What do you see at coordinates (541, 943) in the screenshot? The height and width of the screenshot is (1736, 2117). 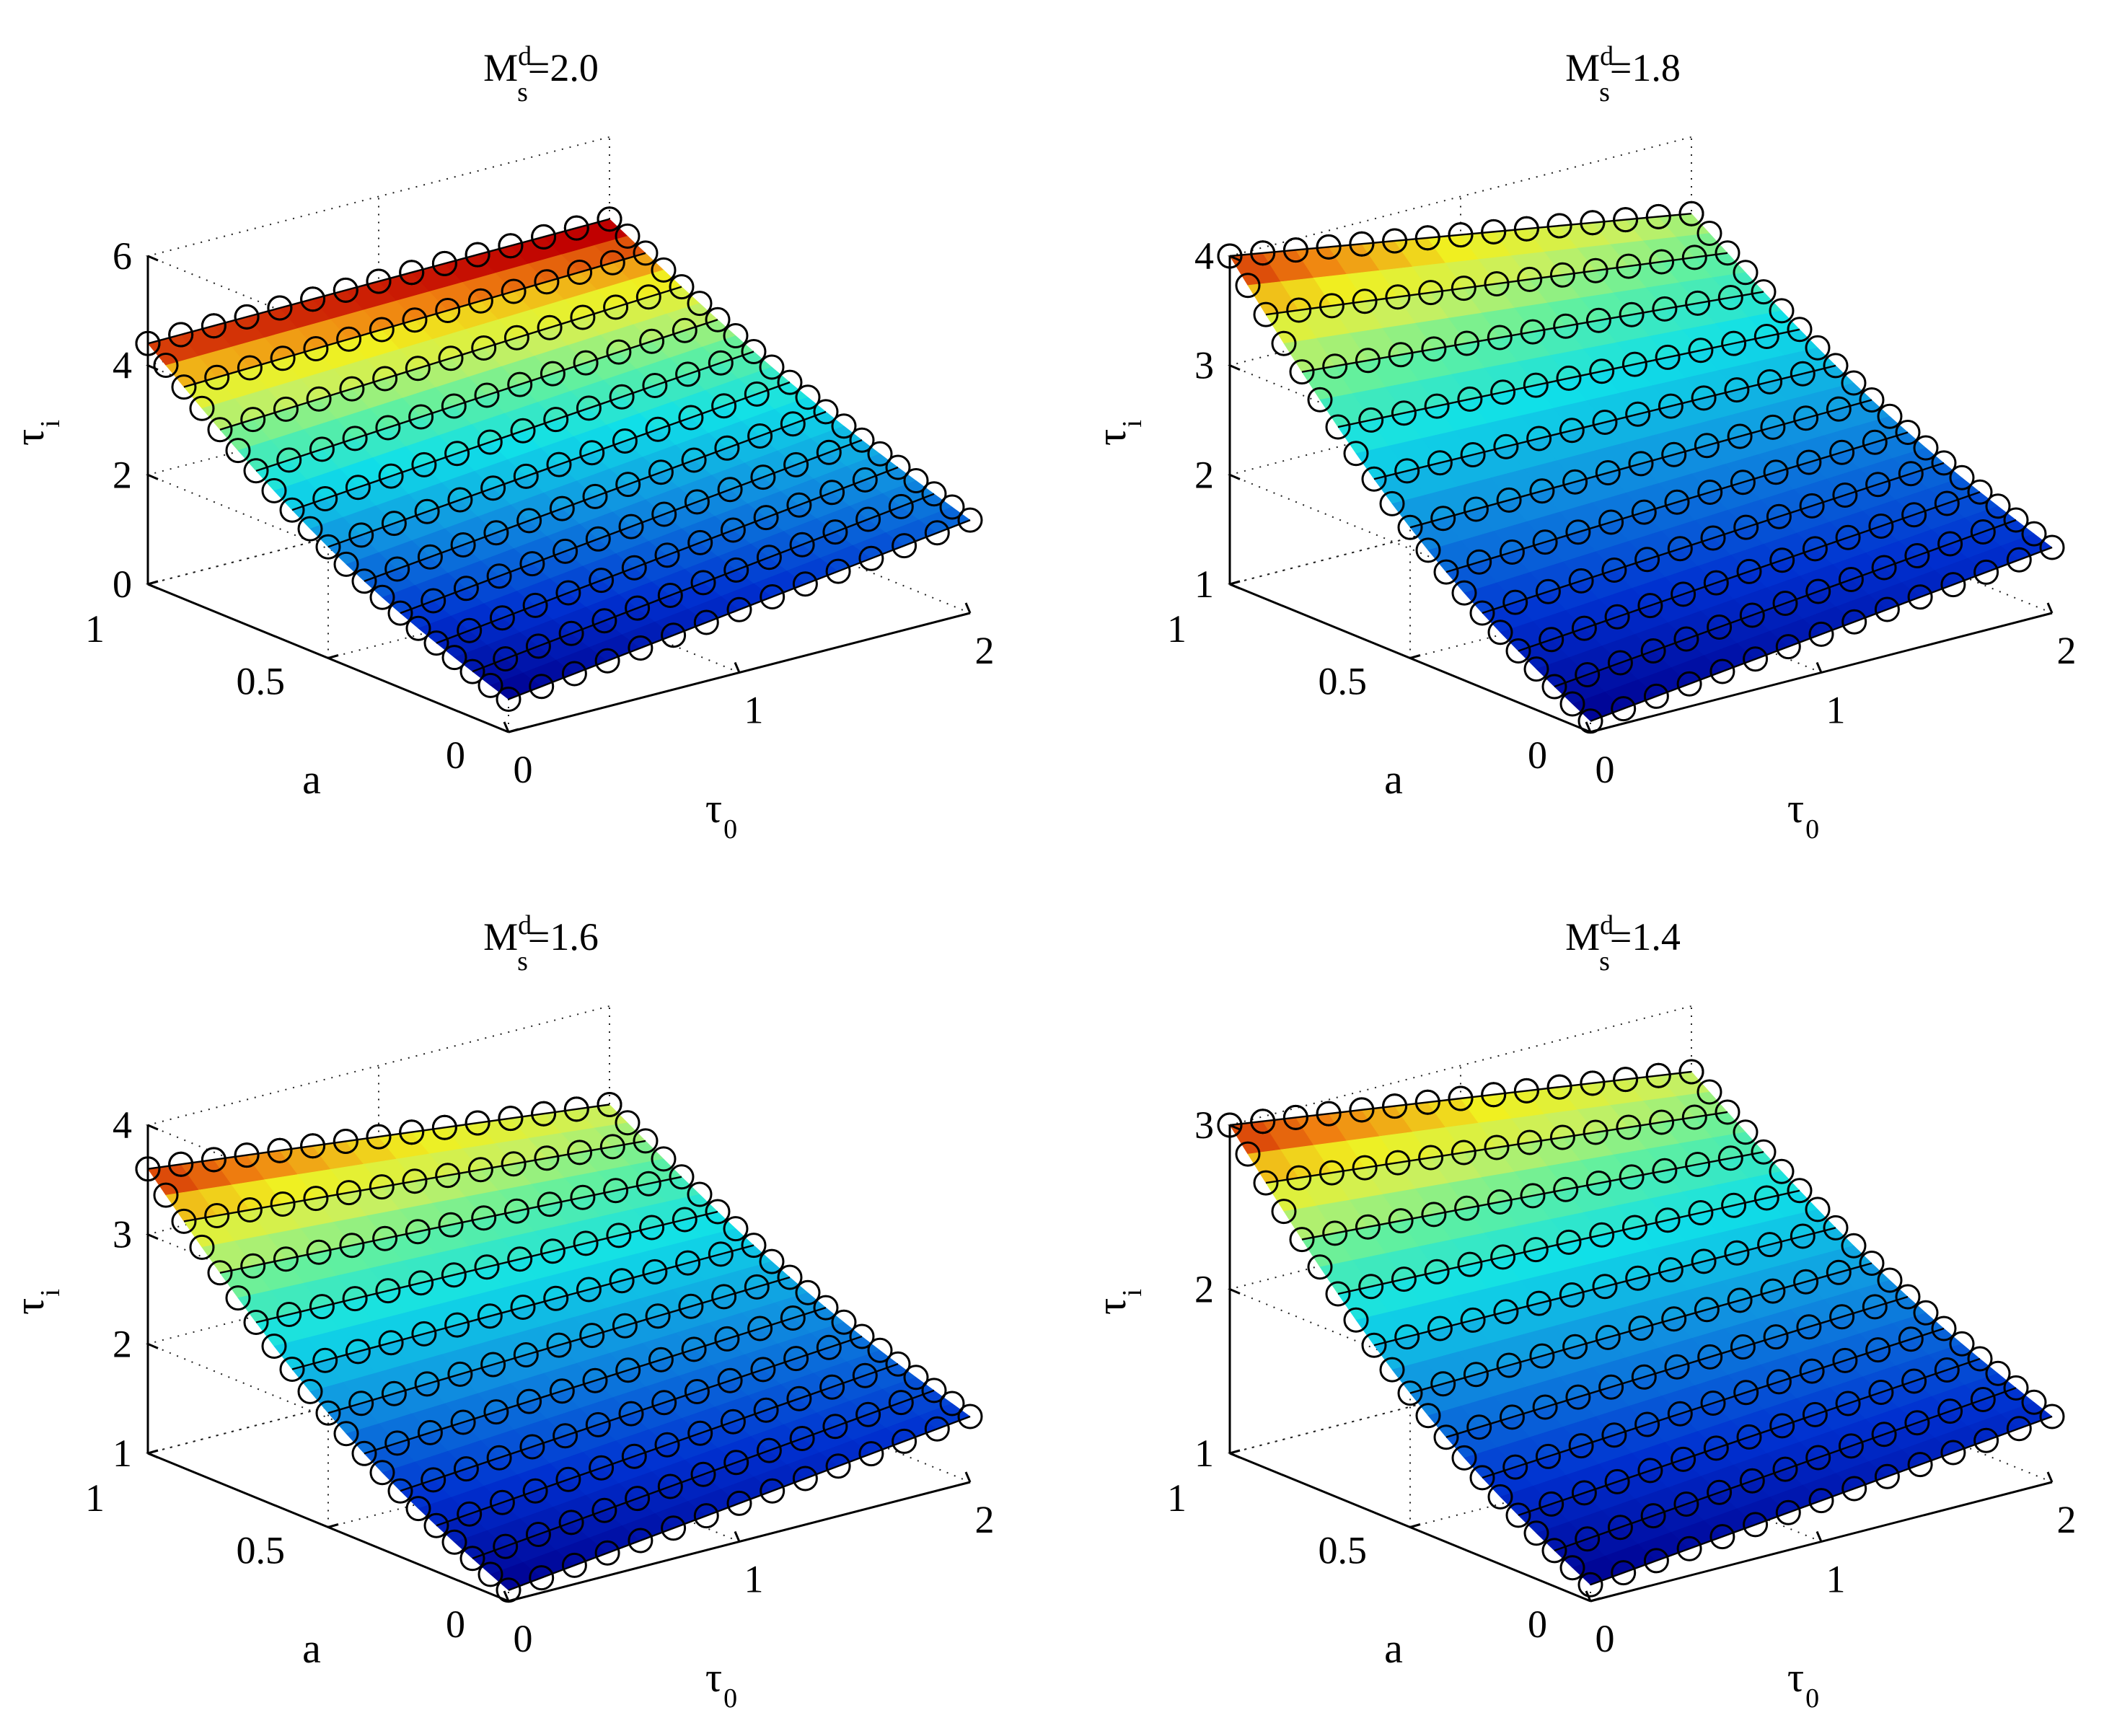 I see `chart-title: Md s=1.6` at bounding box center [541, 943].